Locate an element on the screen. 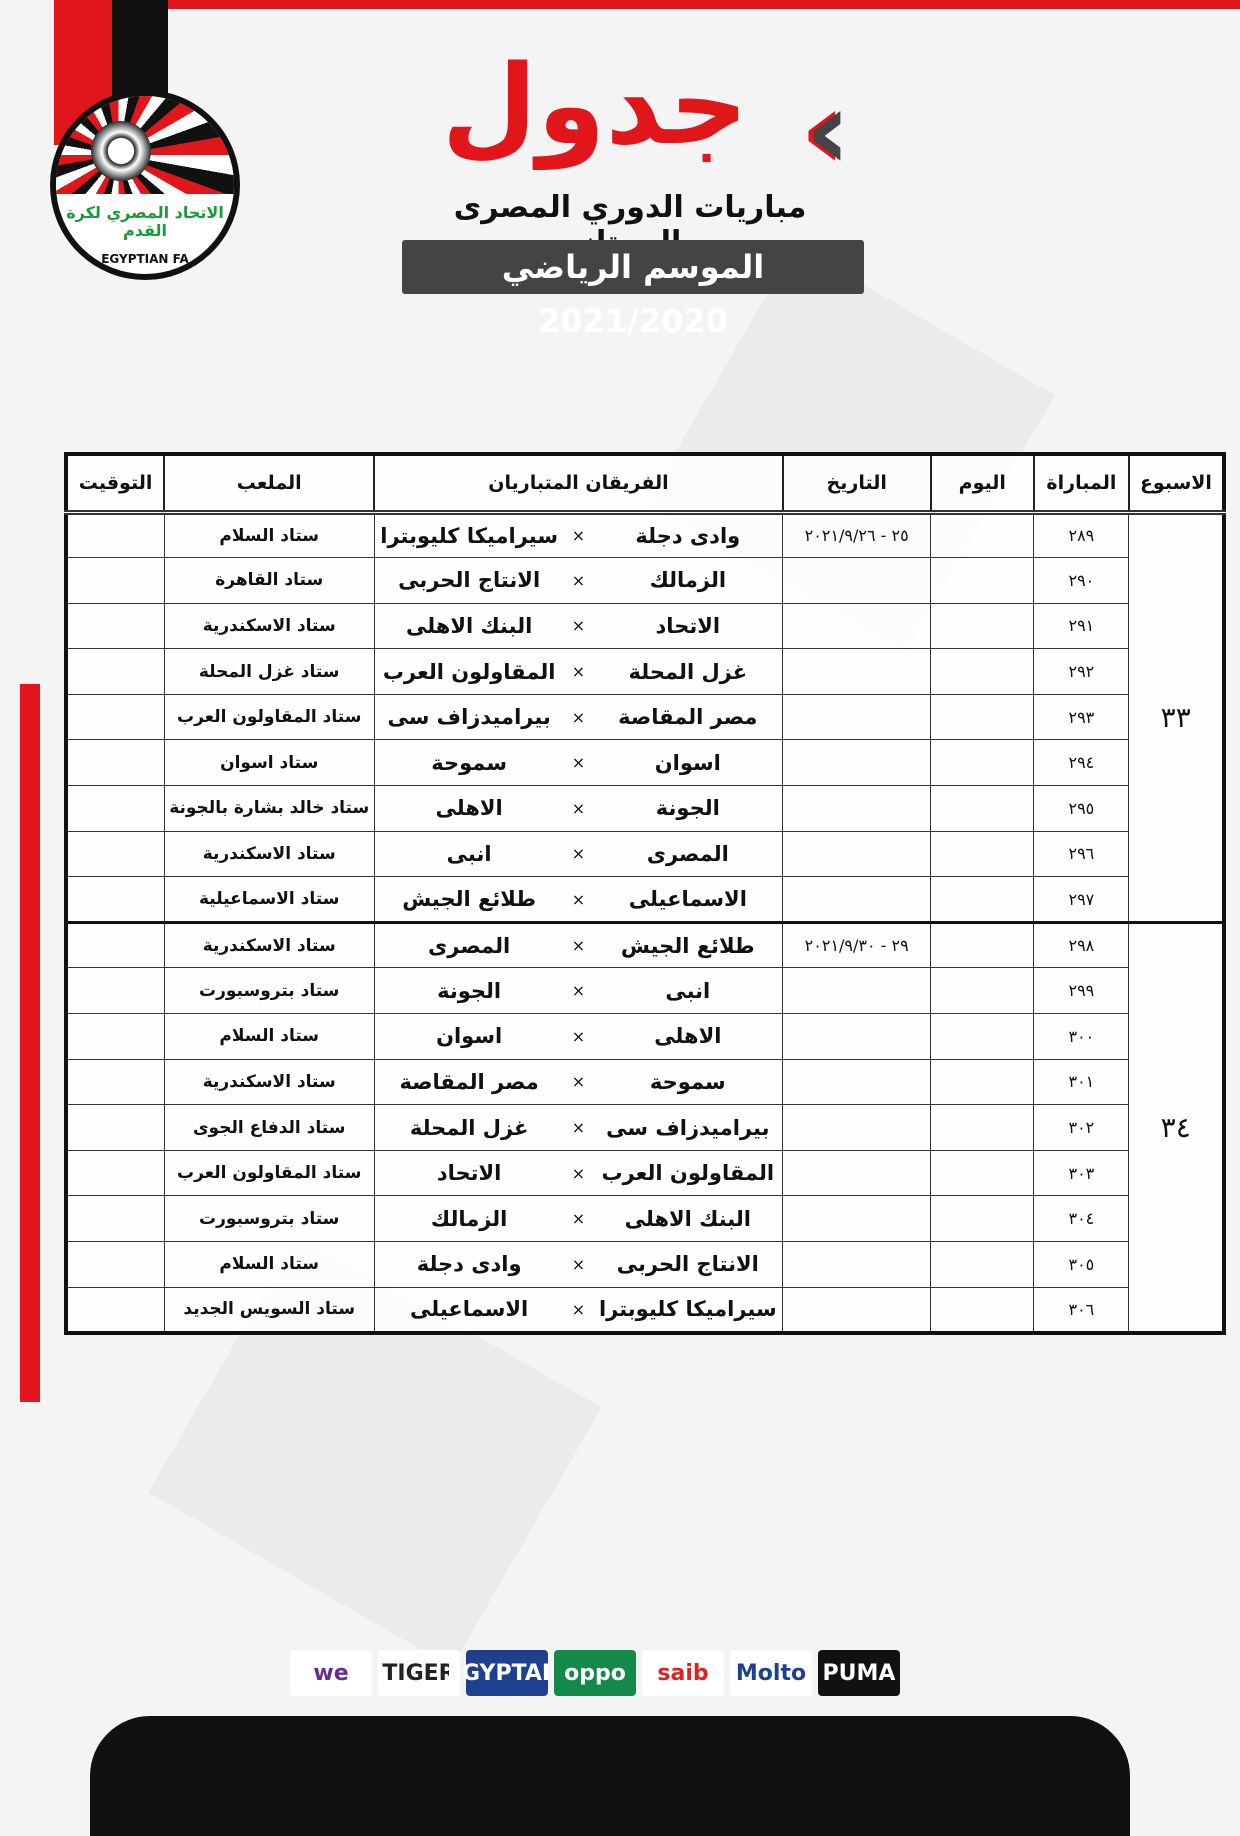 Image resolution: width=1240 pixels, height=1836 pixels. sponsor-logo: oppo is located at coordinates (595, 1673).